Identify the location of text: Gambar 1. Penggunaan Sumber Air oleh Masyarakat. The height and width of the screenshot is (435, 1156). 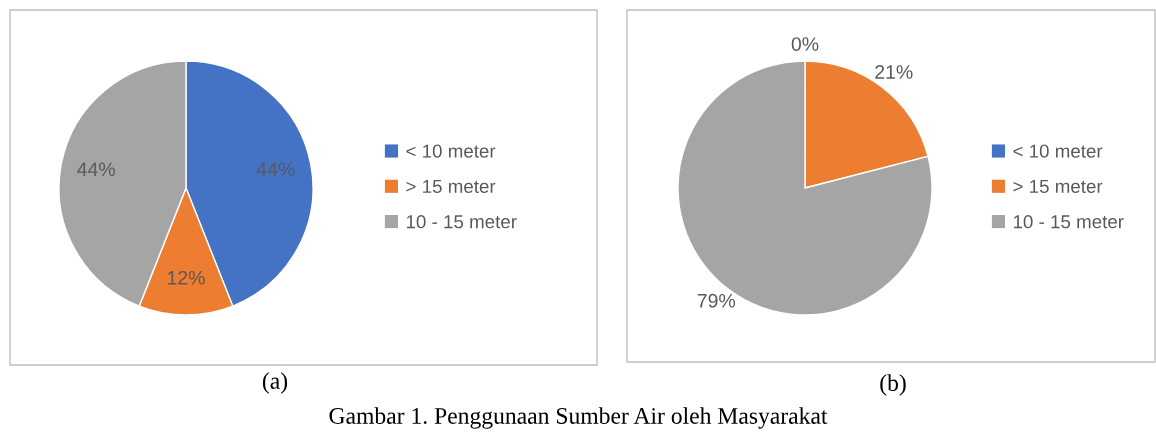
(578, 418).